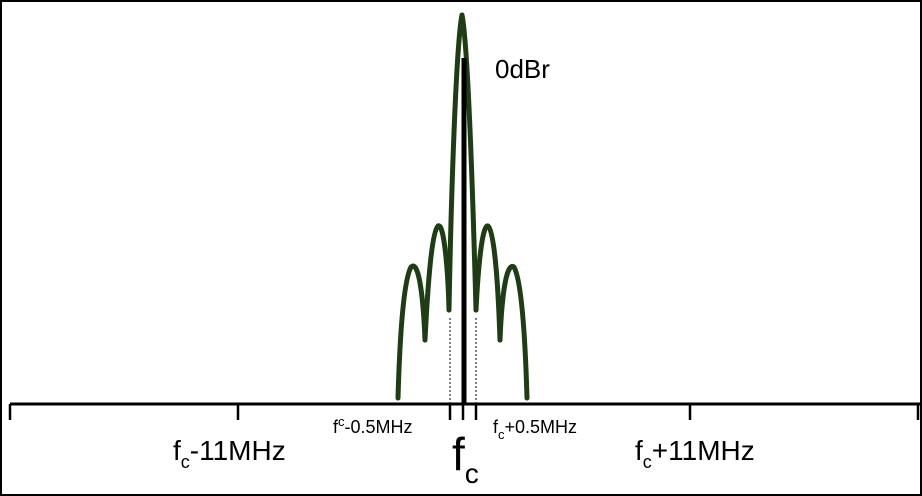 This screenshot has width=922, height=496. I want to click on spectrum-outer-right-lobe, so click(513, 332).